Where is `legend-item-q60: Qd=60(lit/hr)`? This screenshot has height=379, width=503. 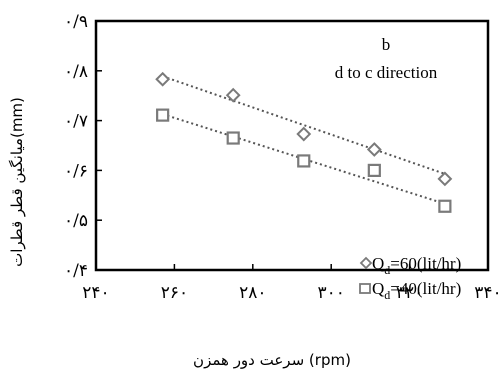
legend-item-q60: Qd=60(lit/hr) is located at coordinates (410, 265).